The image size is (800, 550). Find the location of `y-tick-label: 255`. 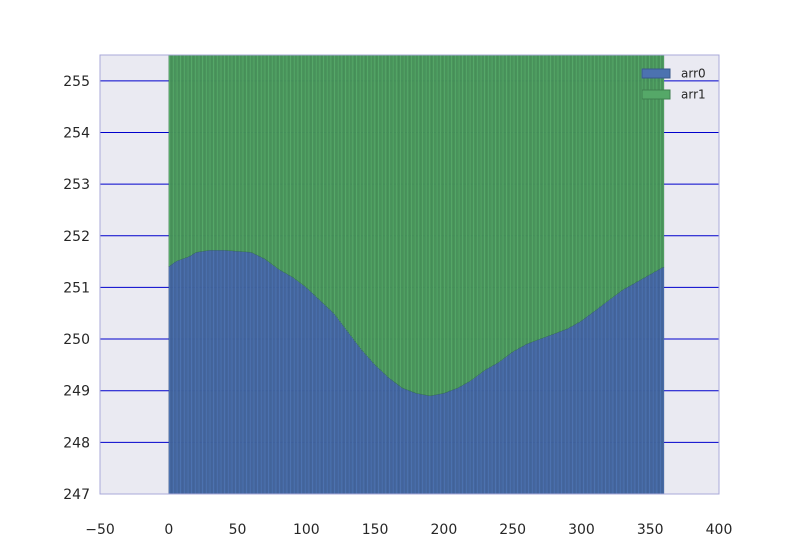

y-tick-label: 255 is located at coordinates (76, 82).